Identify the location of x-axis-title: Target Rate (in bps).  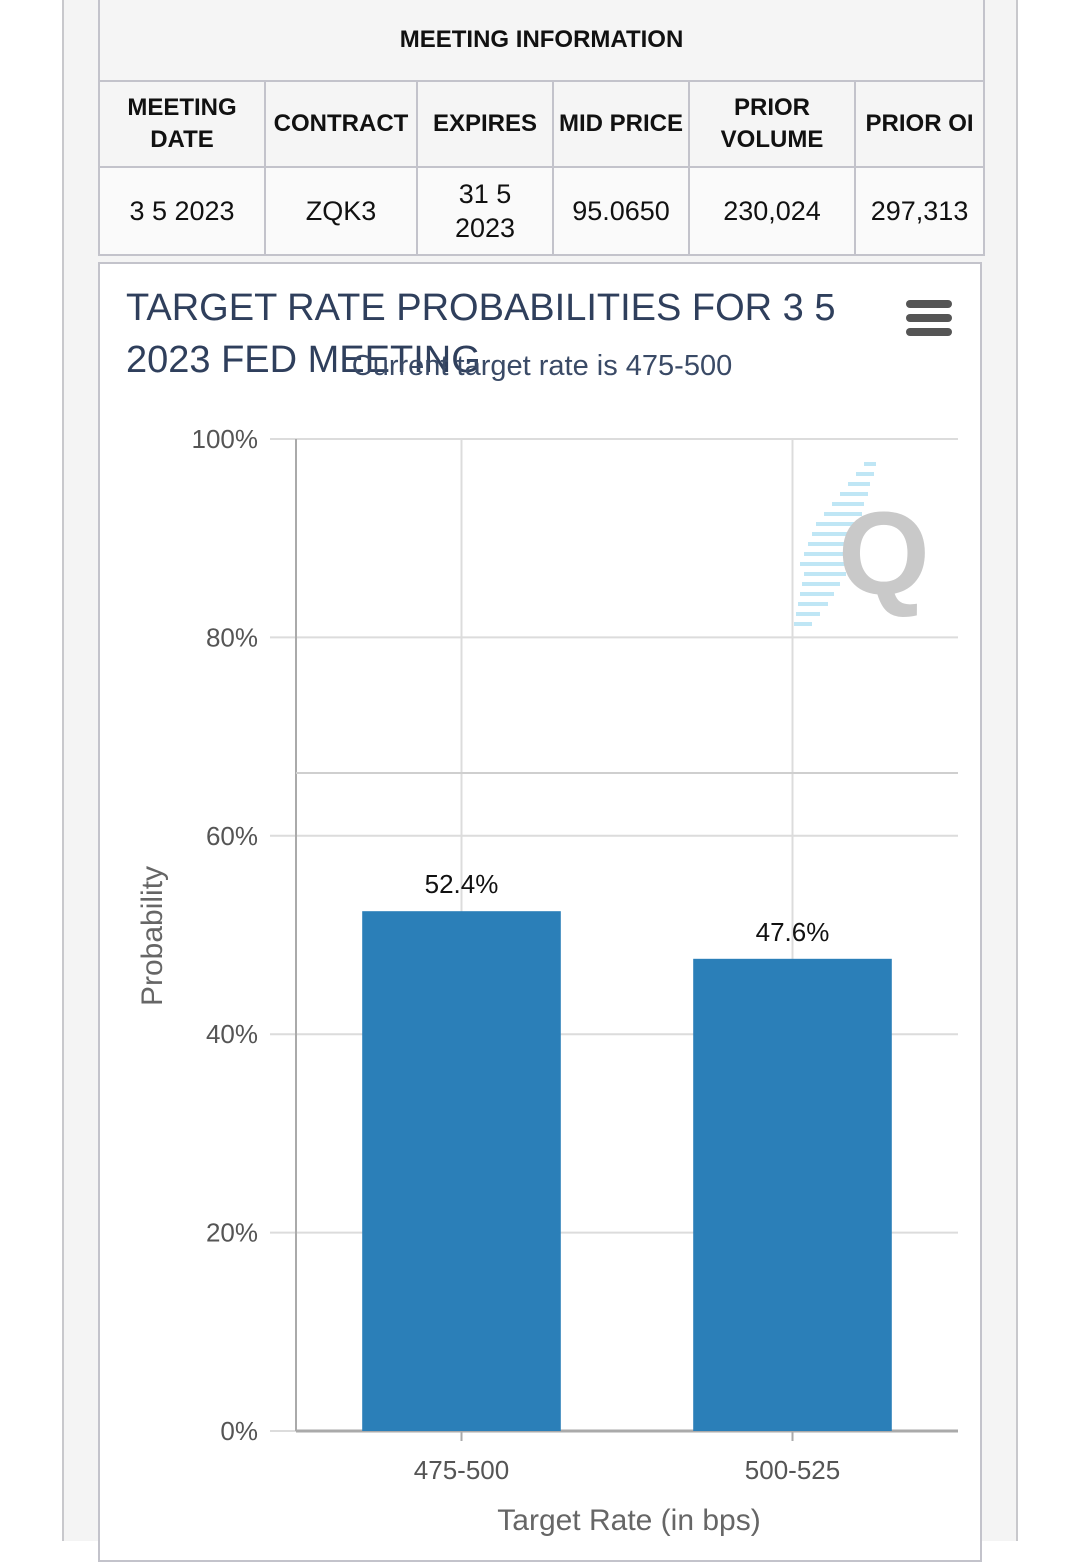
(628, 1520).